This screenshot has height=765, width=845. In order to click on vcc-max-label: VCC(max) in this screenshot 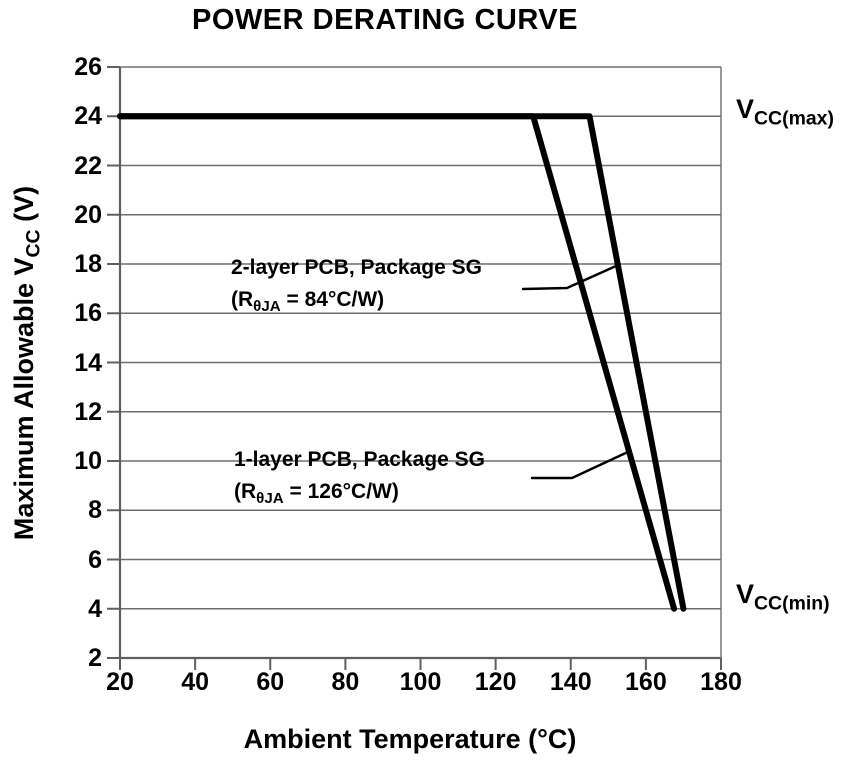, I will do `click(785, 112)`.